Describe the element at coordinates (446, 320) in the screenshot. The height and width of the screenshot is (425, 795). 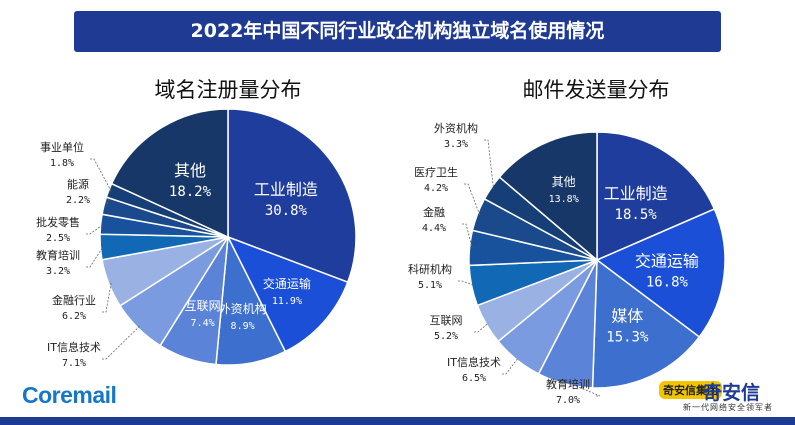
I see `outer-label: 互联网` at that location.